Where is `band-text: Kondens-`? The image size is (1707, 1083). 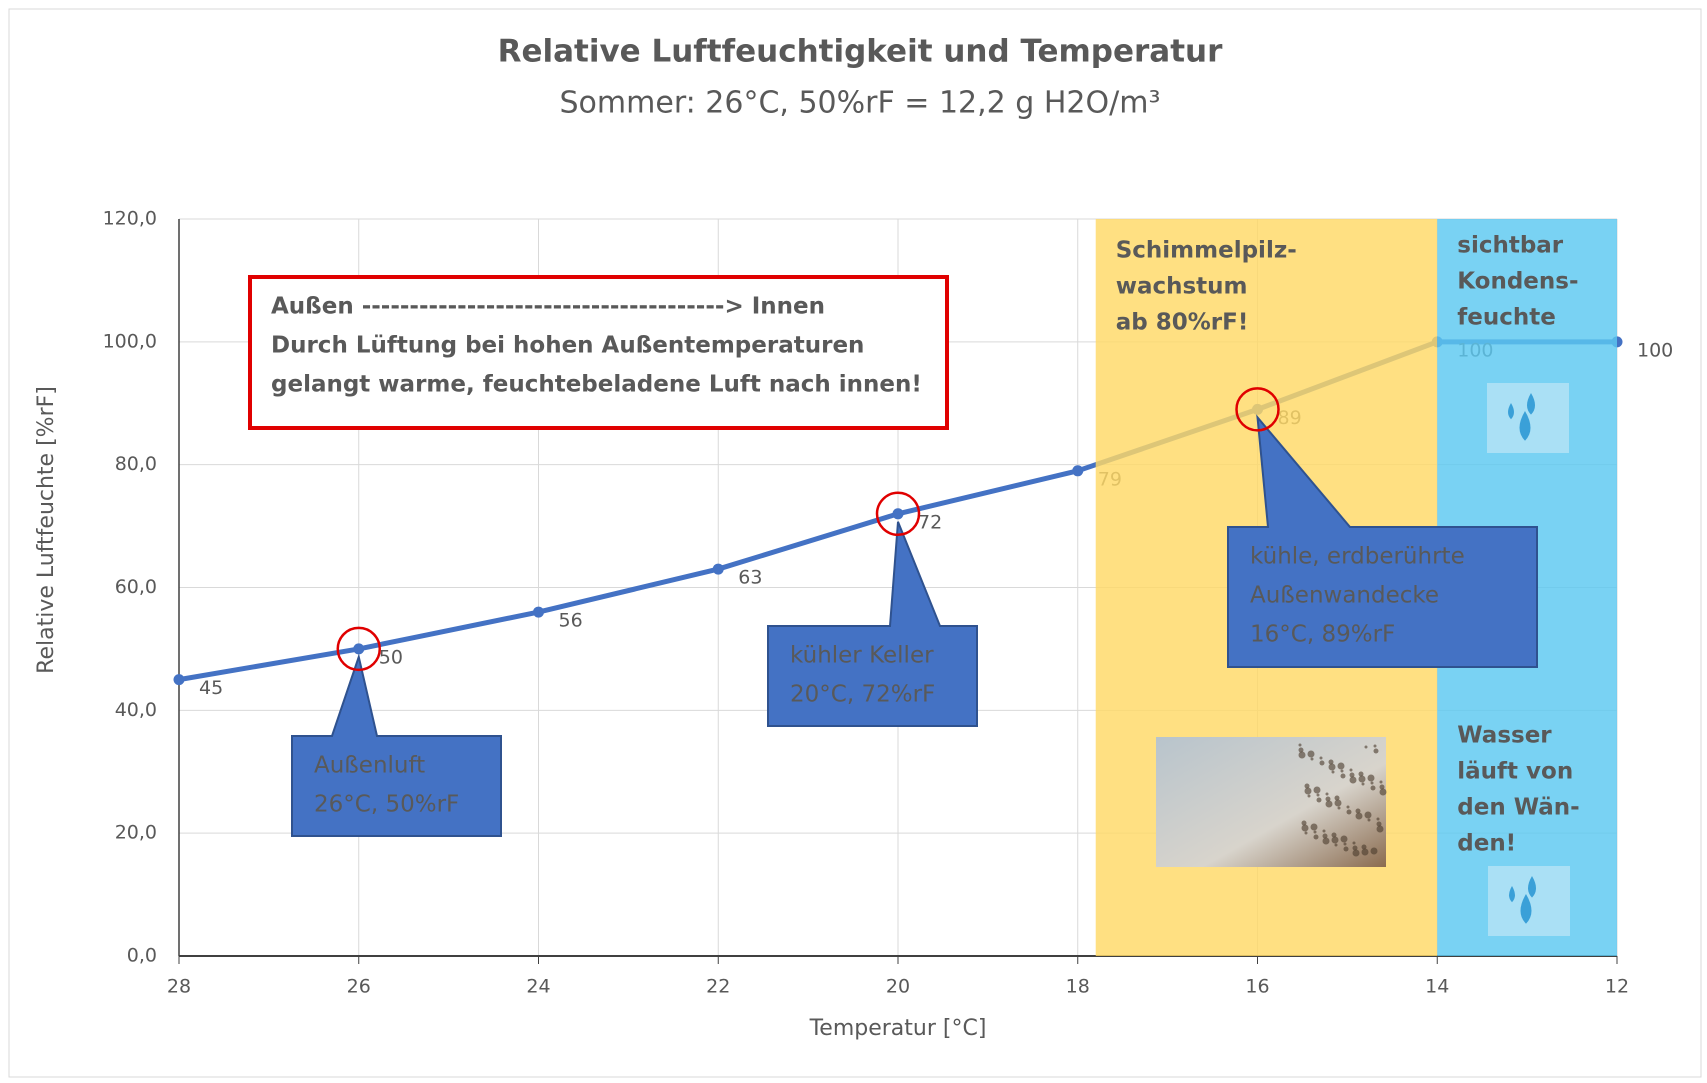 band-text: Kondens- is located at coordinates (1517, 282).